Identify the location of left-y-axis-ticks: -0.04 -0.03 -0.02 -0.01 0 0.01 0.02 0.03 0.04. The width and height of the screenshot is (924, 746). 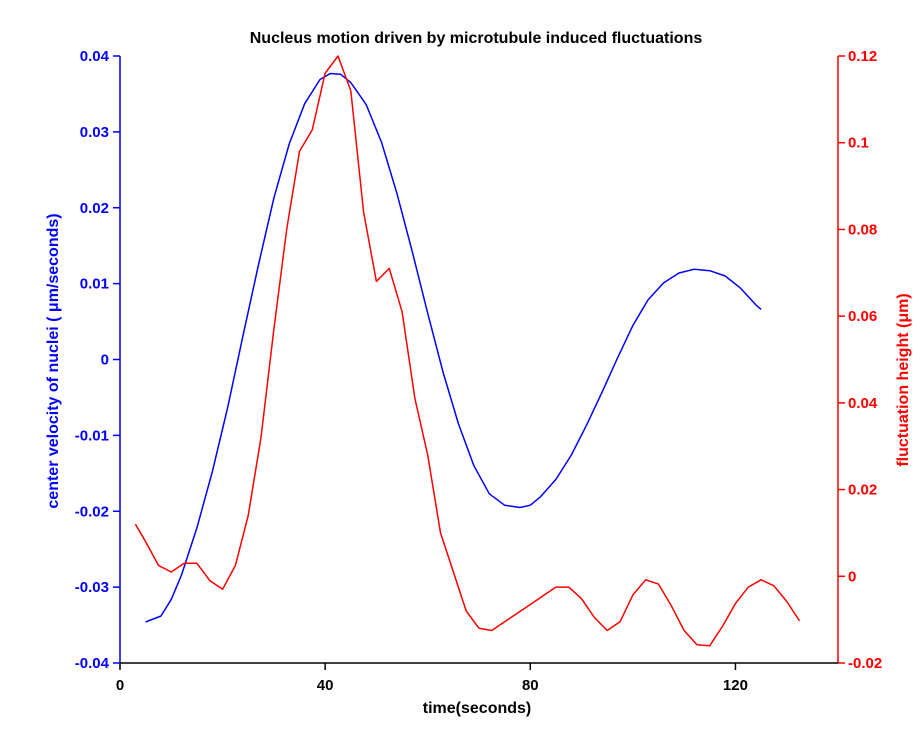
(97, 360).